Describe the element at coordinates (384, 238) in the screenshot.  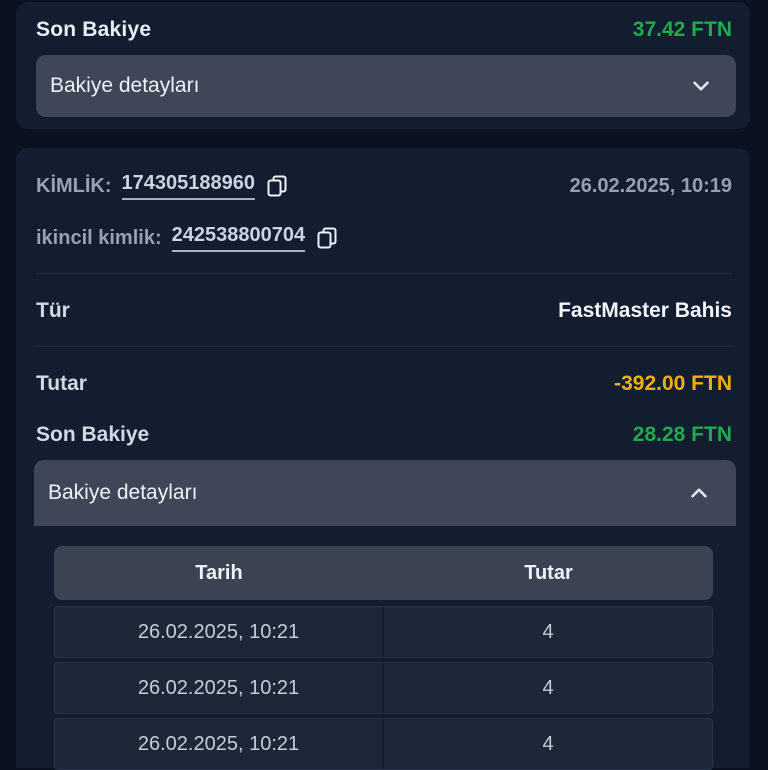
I see `secondary-id-row: ikincil kimlik: 242538800704` at that location.